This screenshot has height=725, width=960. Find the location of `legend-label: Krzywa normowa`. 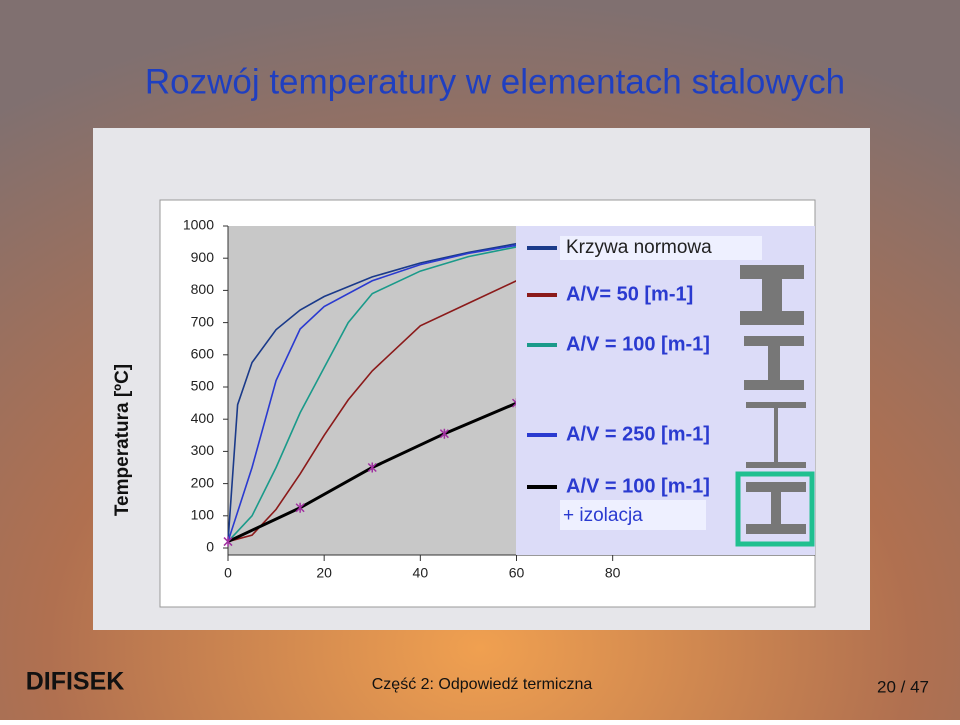

legend-label: Krzywa normowa is located at coordinates (639, 247).